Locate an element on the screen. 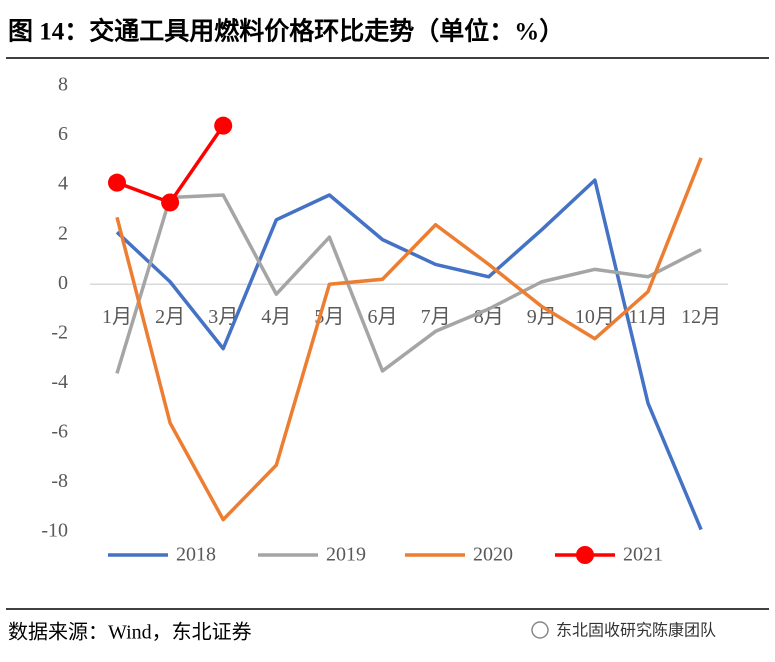  legend-label: 2018 is located at coordinates (196, 555).